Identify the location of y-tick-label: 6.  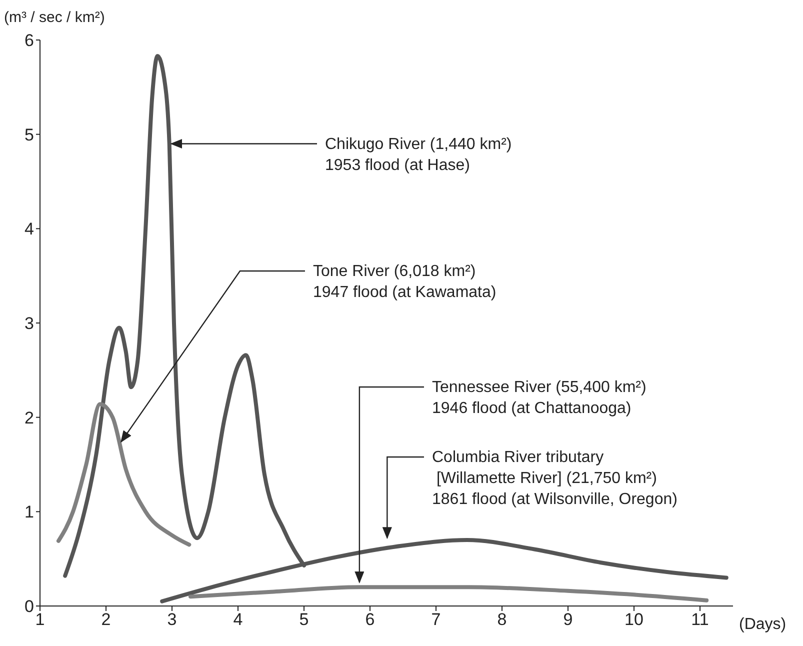
(29, 40).